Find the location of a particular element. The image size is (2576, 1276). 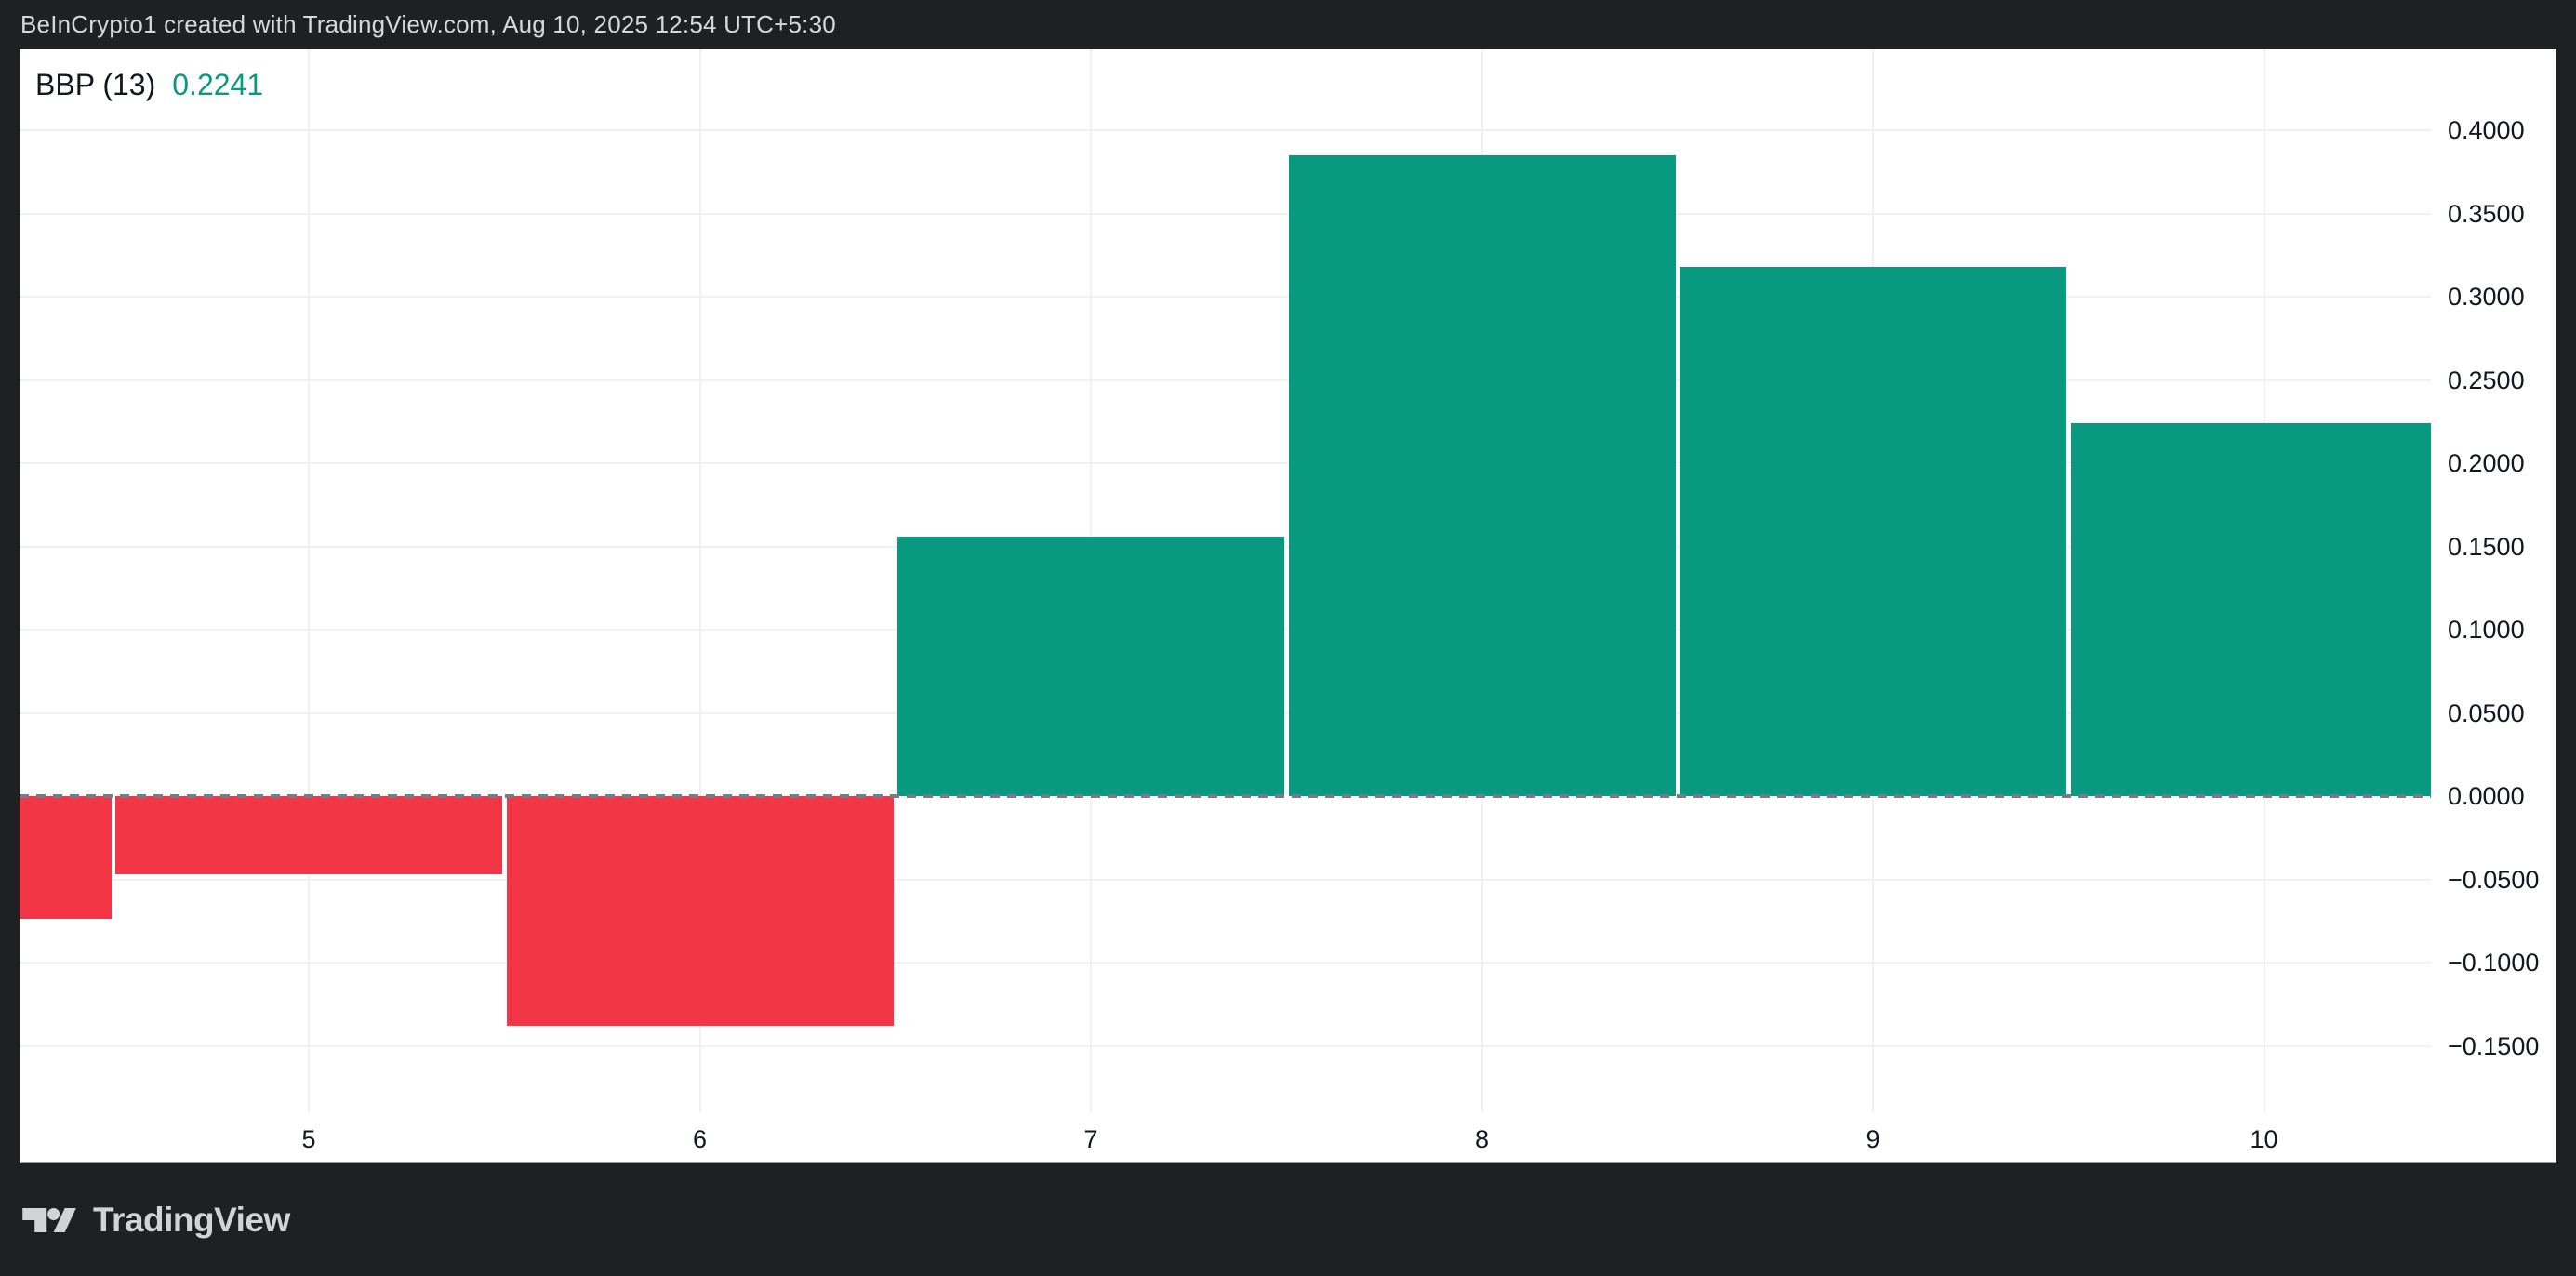

y-axis-label: 0.2500 is located at coordinates (2486, 380).